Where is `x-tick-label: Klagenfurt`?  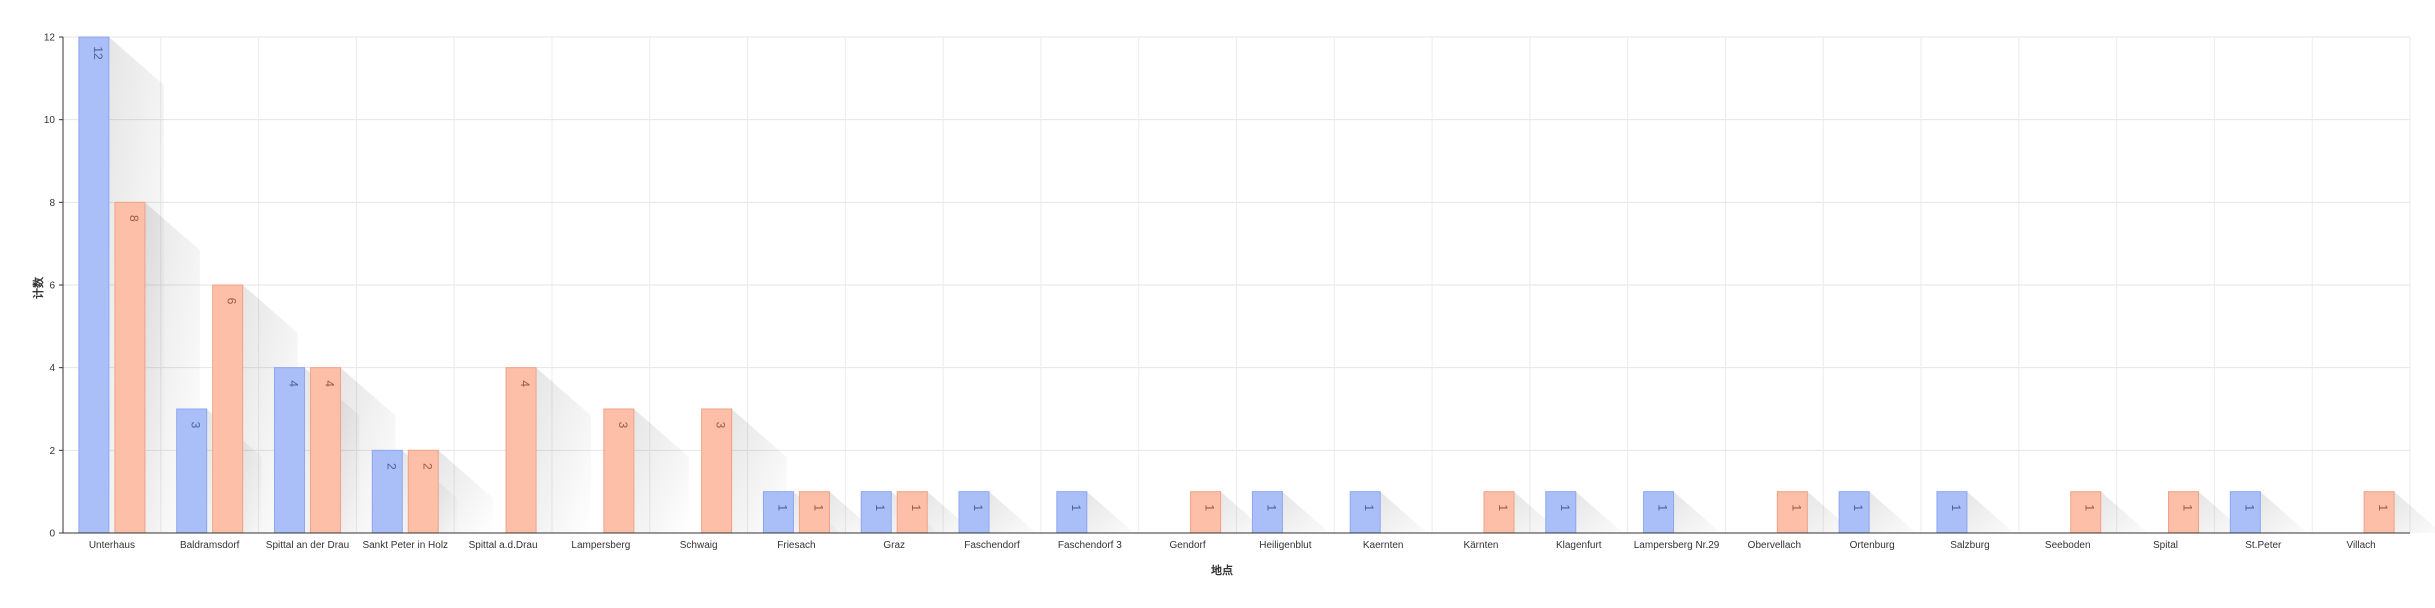
x-tick-label: Klagenfurt is located at coordinates (1579, 545).